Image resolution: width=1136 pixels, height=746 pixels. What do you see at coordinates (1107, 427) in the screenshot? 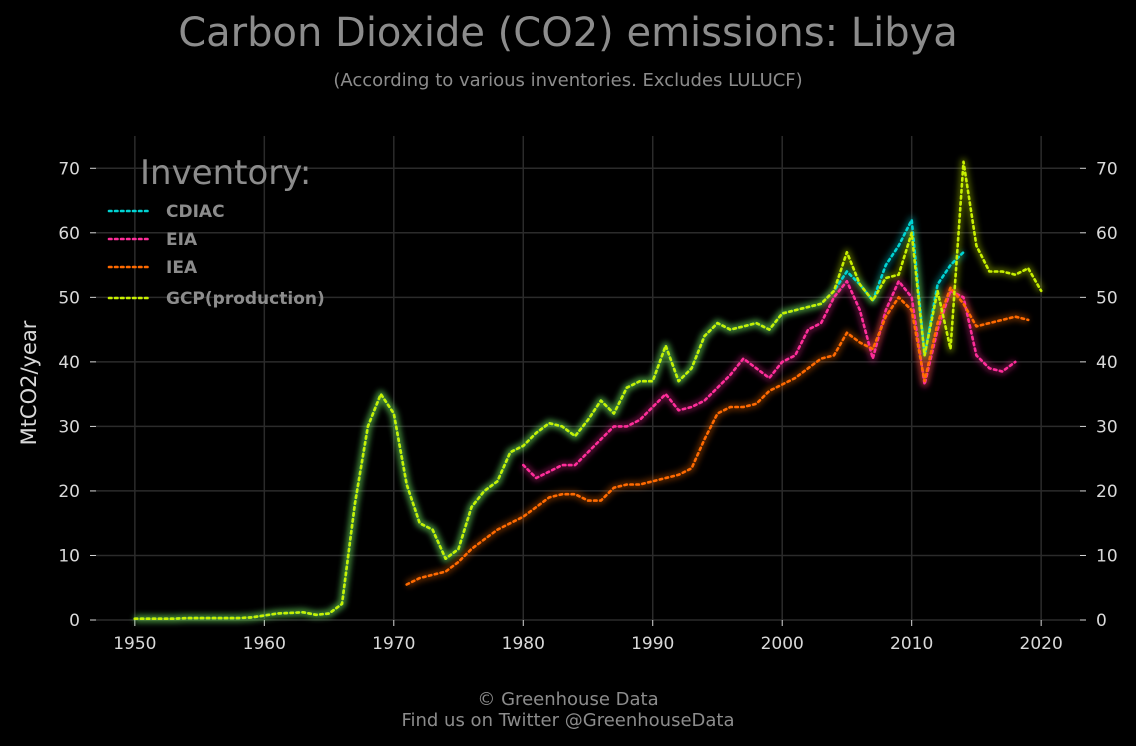
I see `y-tick-label-right: 30` at bounding box center [1107, 427].